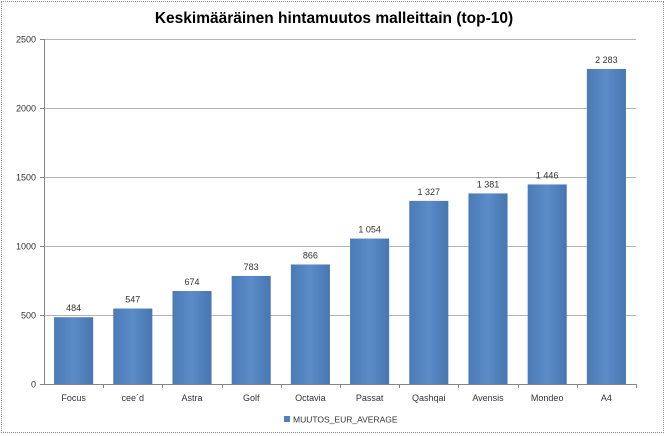  What do you see at coordinates (370, 398) in the screenshot?
I see `x-tick-label: Passat` at bounding box center [370, 398].